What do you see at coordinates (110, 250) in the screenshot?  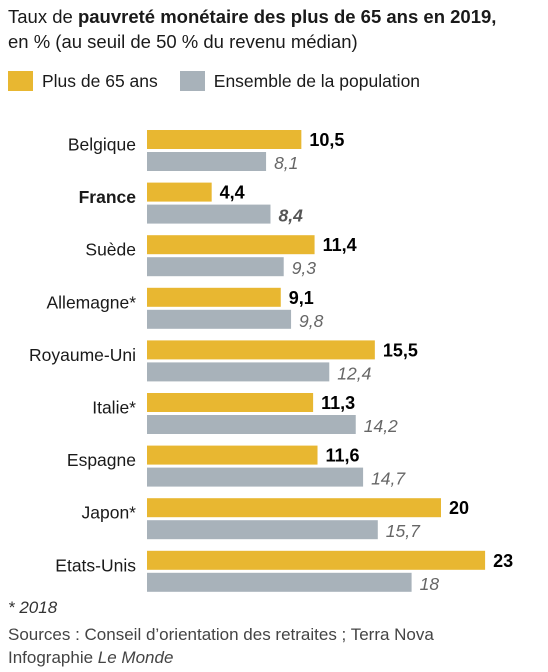 I see `category-label-suède: Suède` at bounding box center [110, 250].